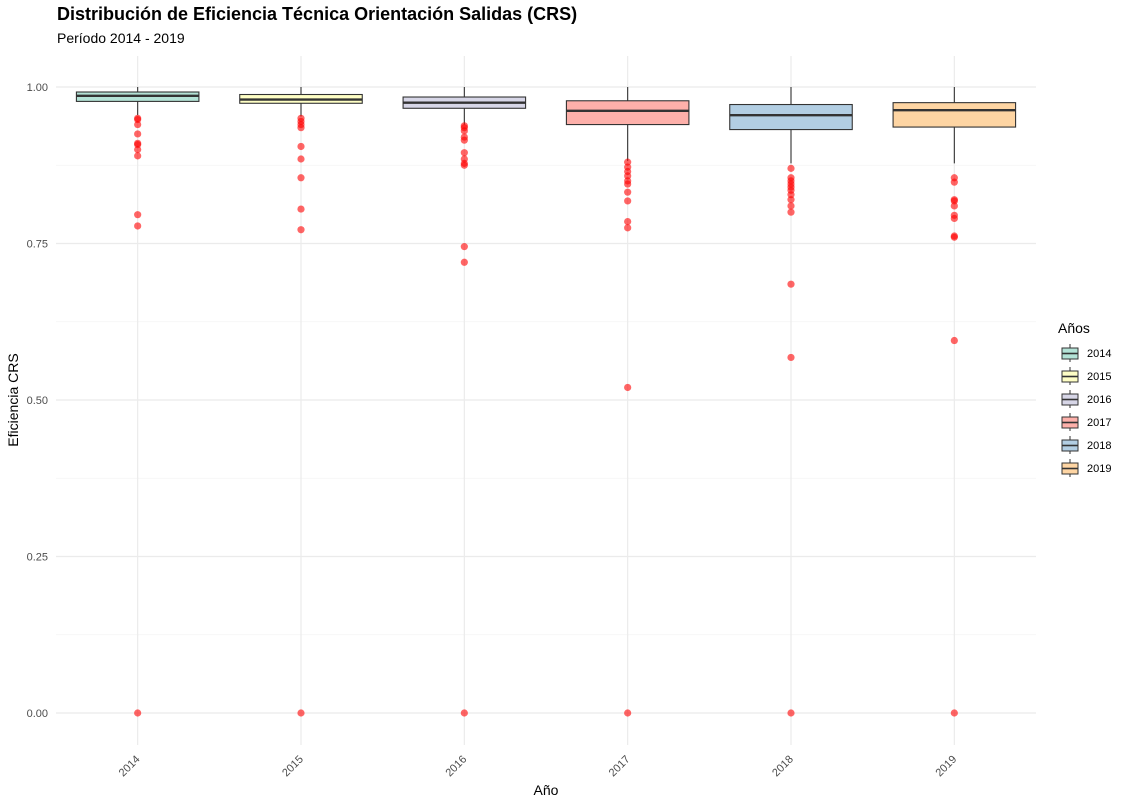  Describe the element at coordinates (1099, 377) in the screenshot. I see `legend-label: 2015` at that location.